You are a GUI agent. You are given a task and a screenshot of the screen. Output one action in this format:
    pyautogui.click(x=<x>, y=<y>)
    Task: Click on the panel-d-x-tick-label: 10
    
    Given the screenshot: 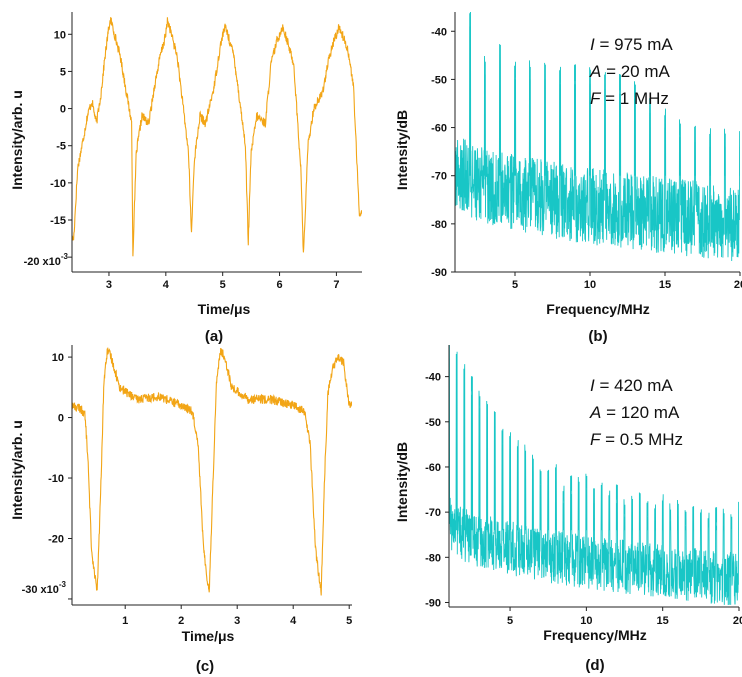 What is the action you would take?
    pyautogui.click(x=586, y=621)
    